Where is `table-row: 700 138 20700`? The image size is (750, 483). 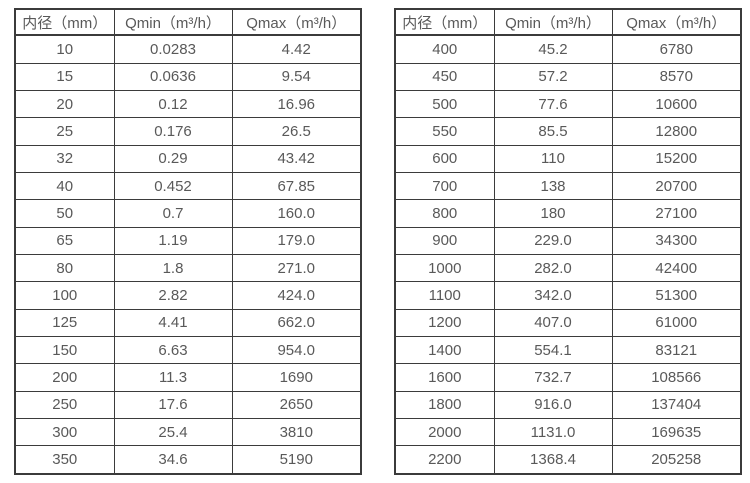
table-row: 700 138 20700 is located at coordinates (568, 186).